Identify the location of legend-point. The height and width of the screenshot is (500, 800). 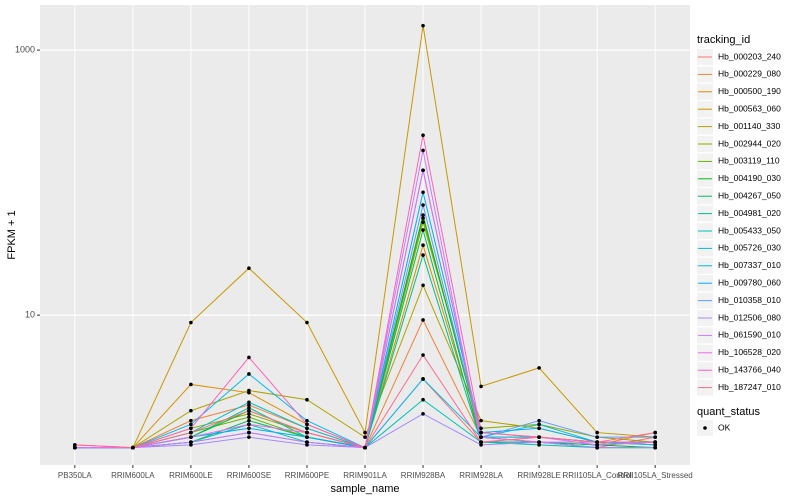
(705, 428).